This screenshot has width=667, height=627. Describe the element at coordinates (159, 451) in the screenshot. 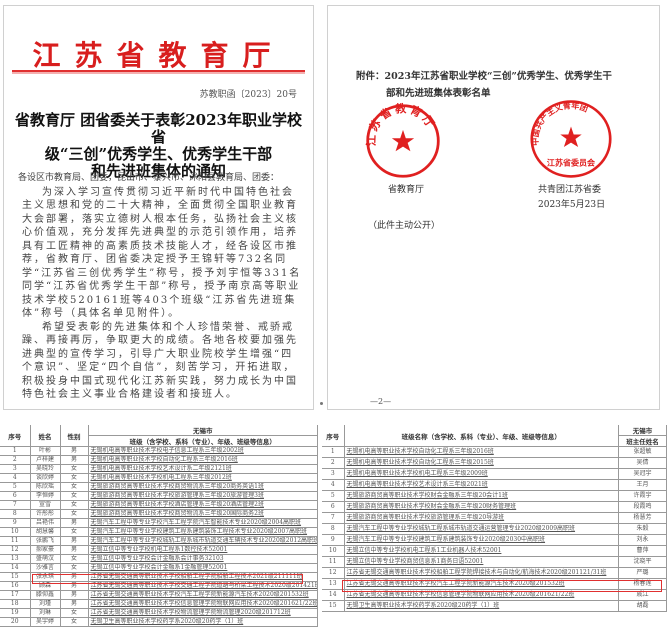

I see `table-row: 1 叶彬男无锡机电高等职业技术学校电子信息工程系三年级2002班` at that location.